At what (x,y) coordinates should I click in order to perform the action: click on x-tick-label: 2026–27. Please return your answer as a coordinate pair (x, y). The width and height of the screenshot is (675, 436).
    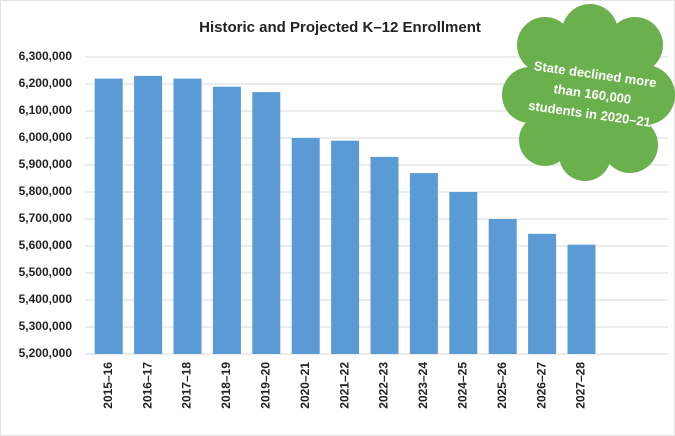
    Looking at the image, I should click on (541, 385).